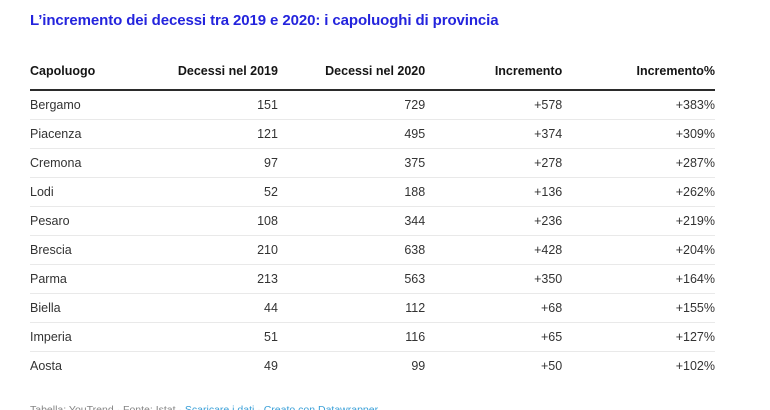 This screenshot has height=410, width=770. I want to click on column-header-capoluogo: Capoluogo, so click(92, 74).